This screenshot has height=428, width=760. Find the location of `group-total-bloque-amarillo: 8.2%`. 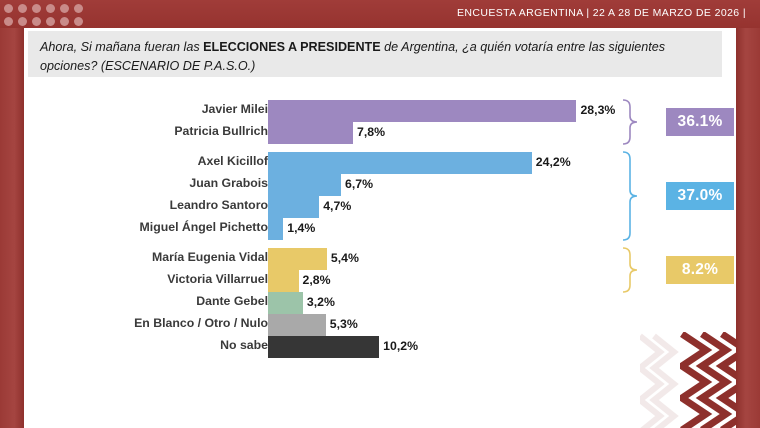

group-total-bloque-amarillo: 8.2% is located at coordinates (700, 270).